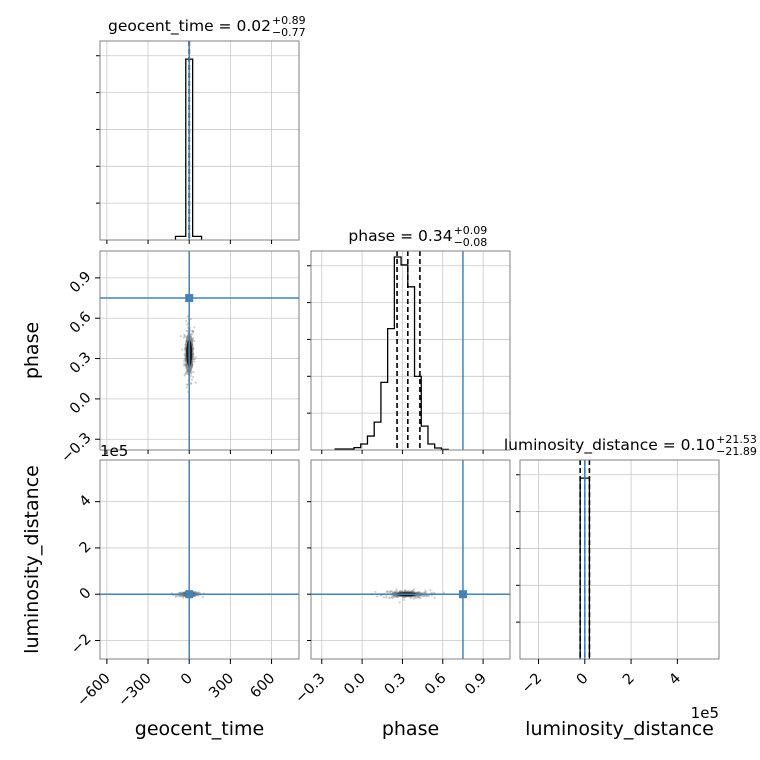  I want to click on marginal-panel-phase, so click(409, 350).